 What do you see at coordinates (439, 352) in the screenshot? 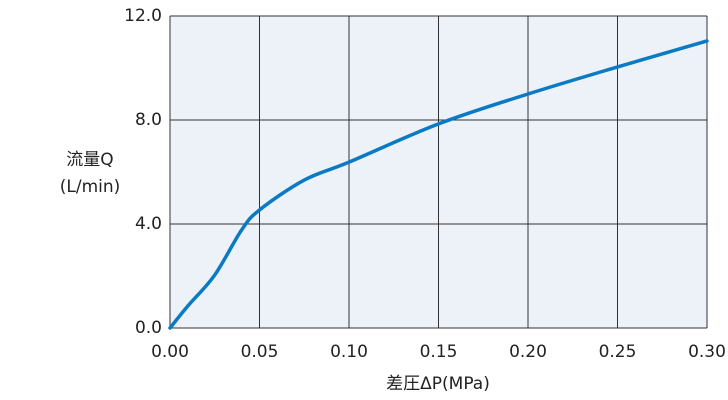
I see `x-tick-label: 0.15` at bounding box center [439, 352].